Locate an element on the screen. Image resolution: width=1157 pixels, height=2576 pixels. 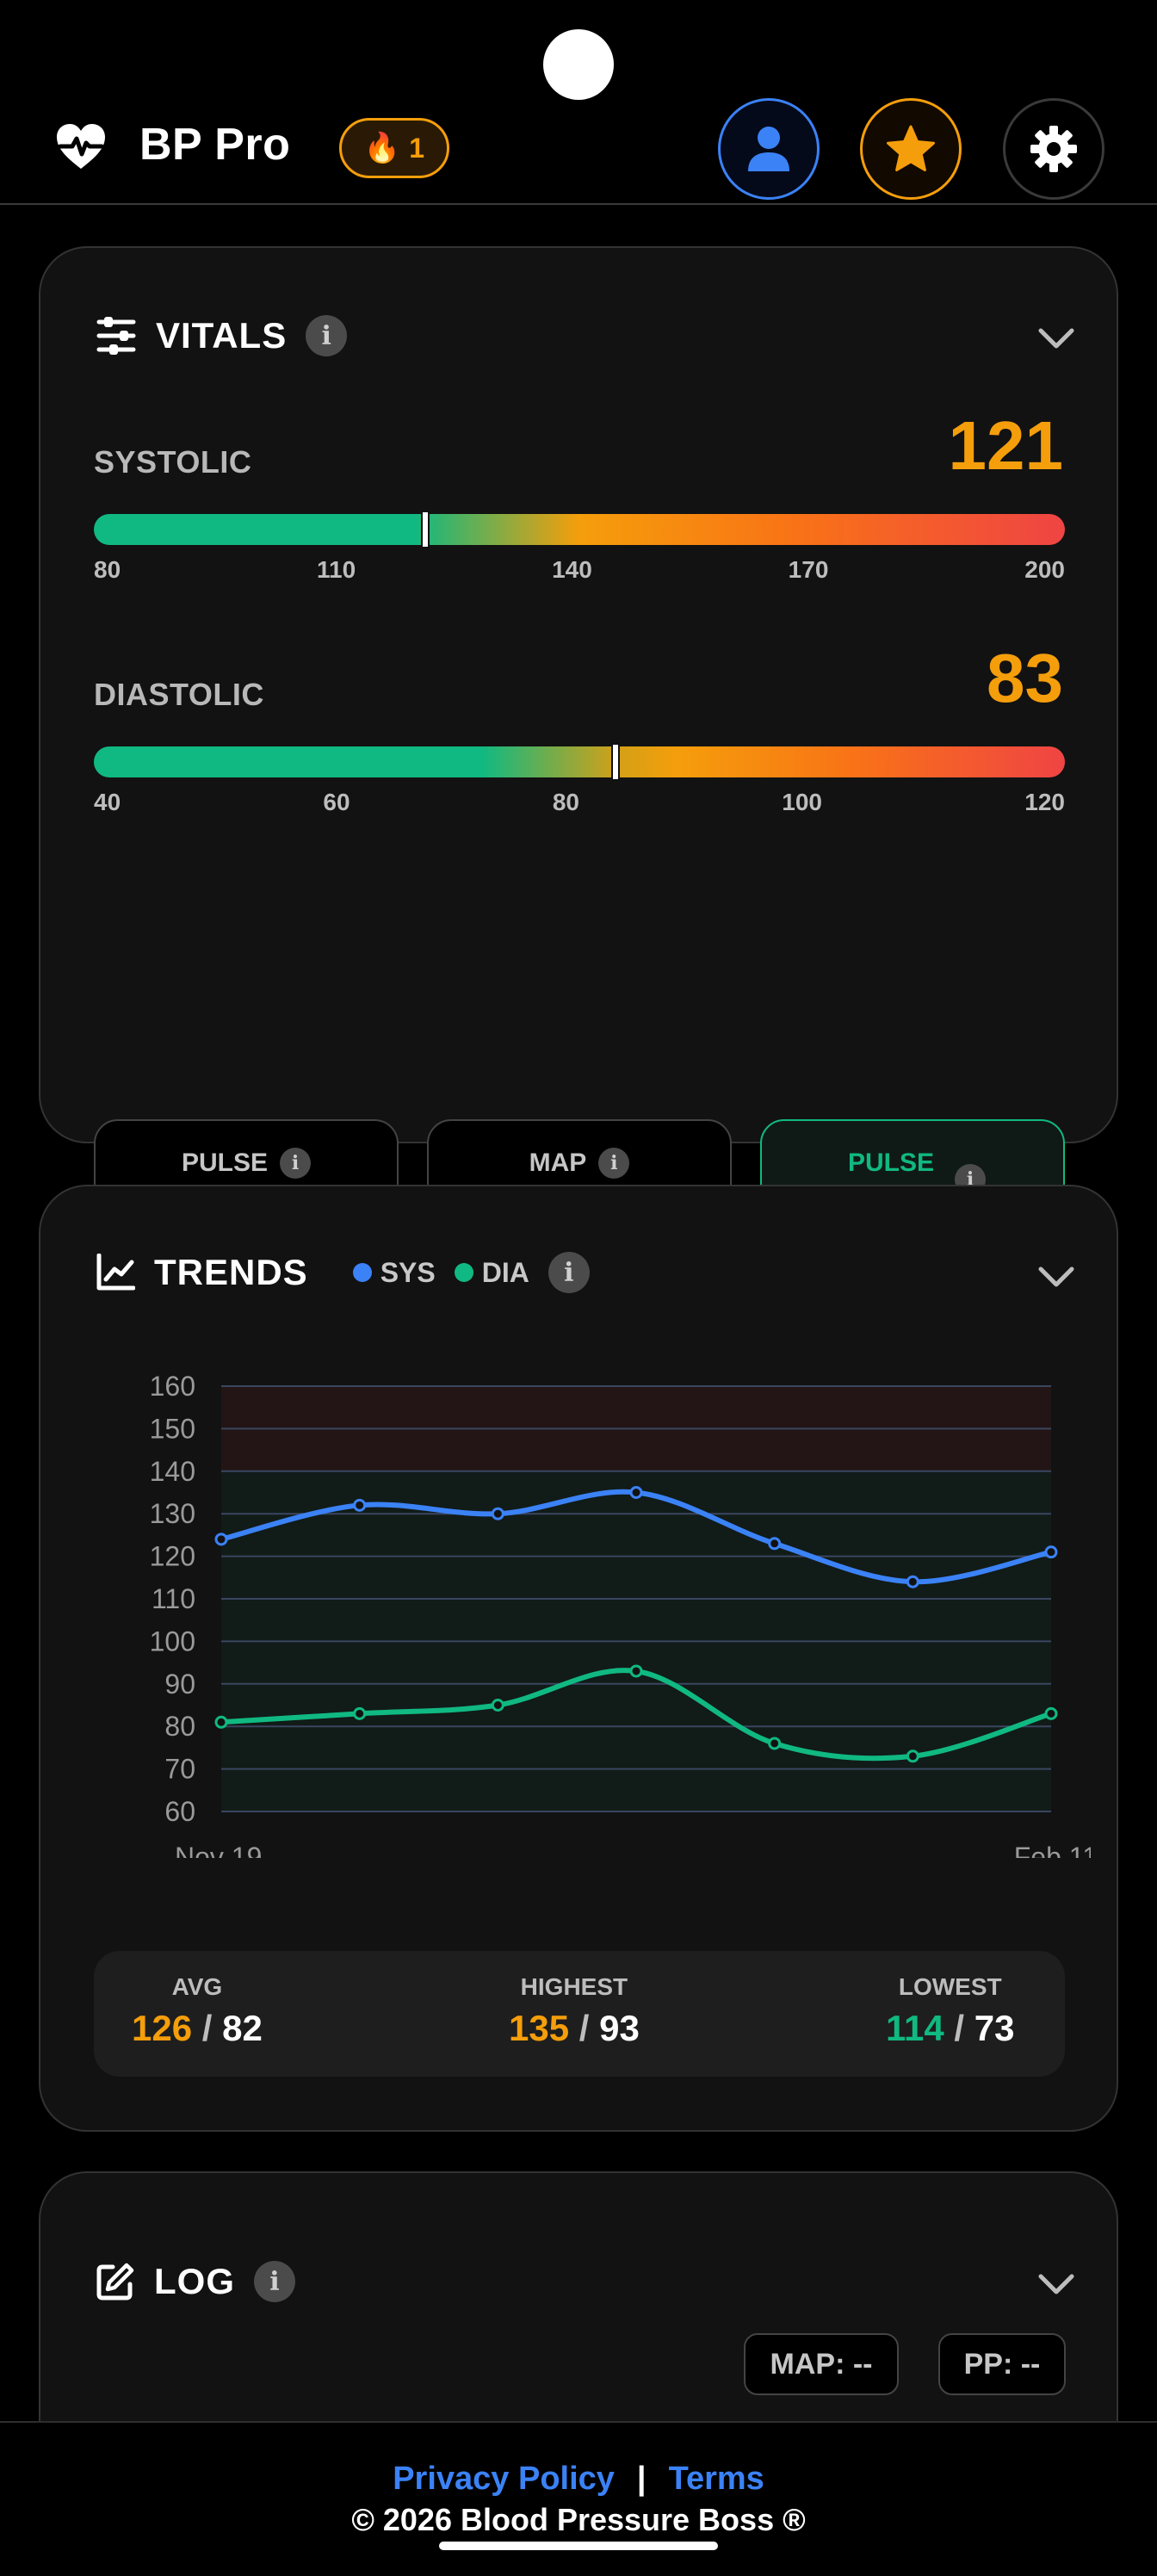
privacy-link: Privacy Policy is located at coordinates (504, 2479).